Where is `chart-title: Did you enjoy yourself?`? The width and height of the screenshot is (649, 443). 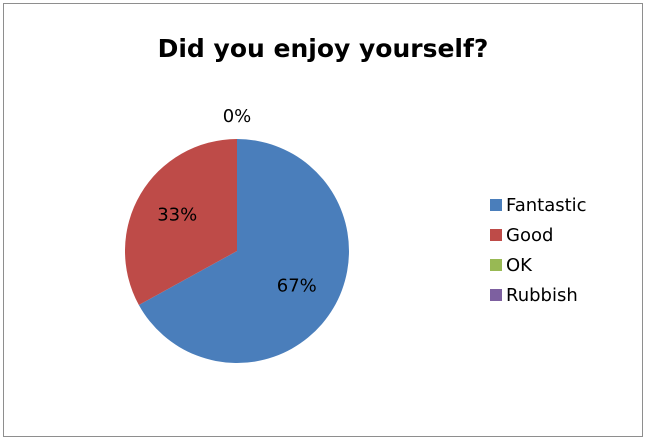
chart-title: Did you enjoy yourself? is located at coordinates (323, 48).